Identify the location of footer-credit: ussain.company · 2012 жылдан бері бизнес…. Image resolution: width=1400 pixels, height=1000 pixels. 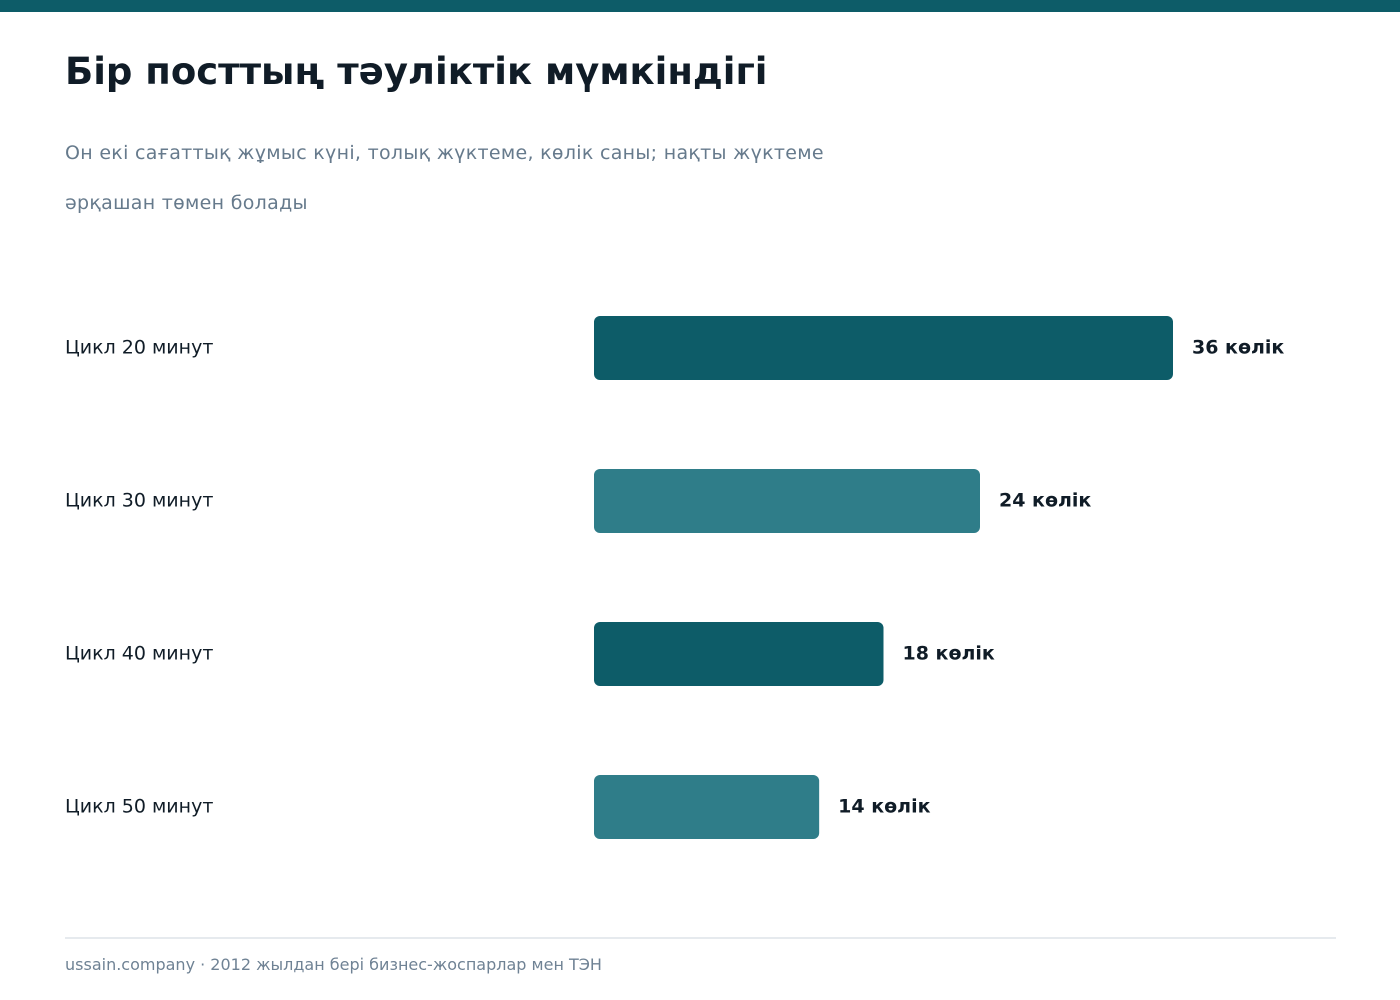
(333, 964).